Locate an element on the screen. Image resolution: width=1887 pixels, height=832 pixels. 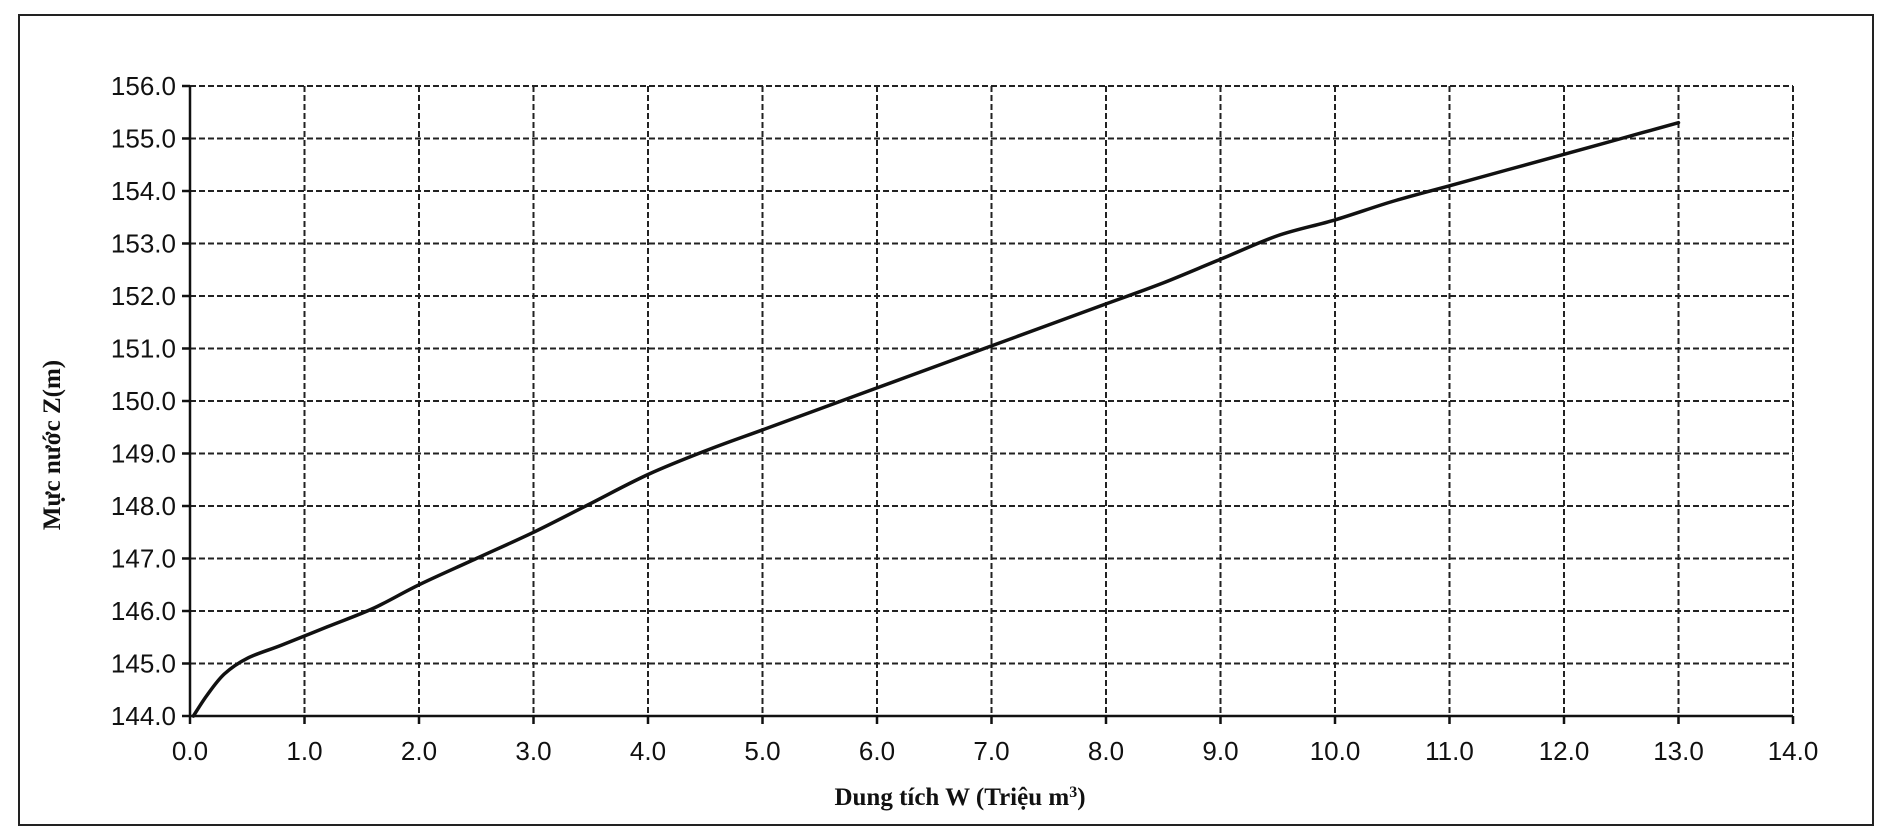
x-tick-label: 12.0 is located at coordinates (1564, 751).